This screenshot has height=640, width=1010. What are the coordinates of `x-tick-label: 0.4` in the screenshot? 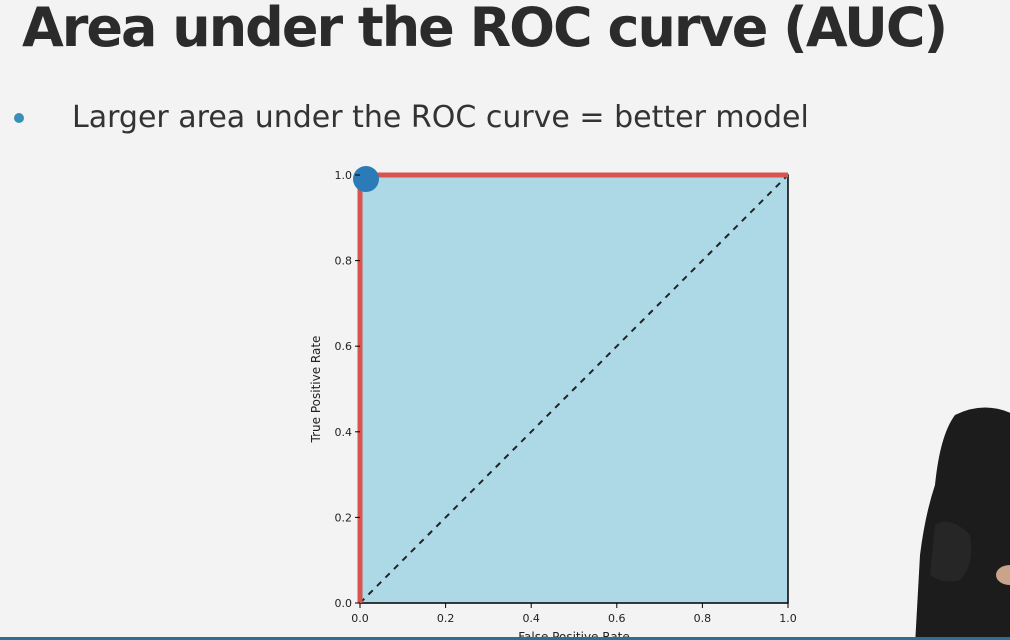 It's located at (531, 618).